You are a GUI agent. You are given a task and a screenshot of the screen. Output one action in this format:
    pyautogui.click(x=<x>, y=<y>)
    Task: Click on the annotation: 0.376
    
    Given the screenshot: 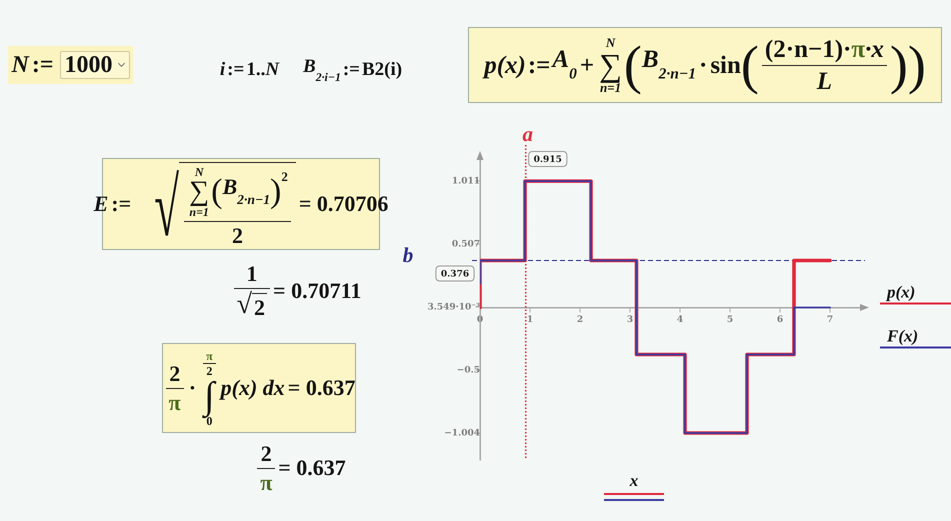 What is the action you would take?
    pyautogui.click(x=455, y=274)
    